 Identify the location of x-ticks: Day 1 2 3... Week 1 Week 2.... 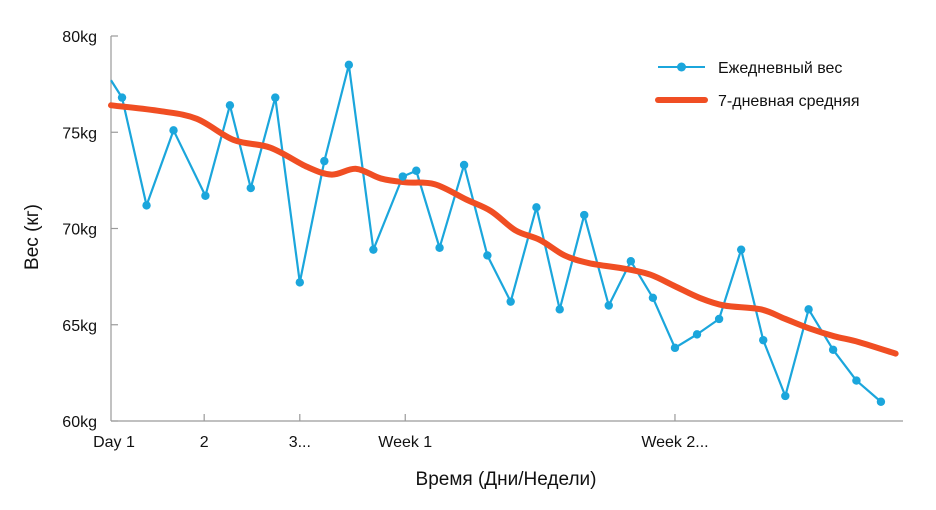
(401, 432).